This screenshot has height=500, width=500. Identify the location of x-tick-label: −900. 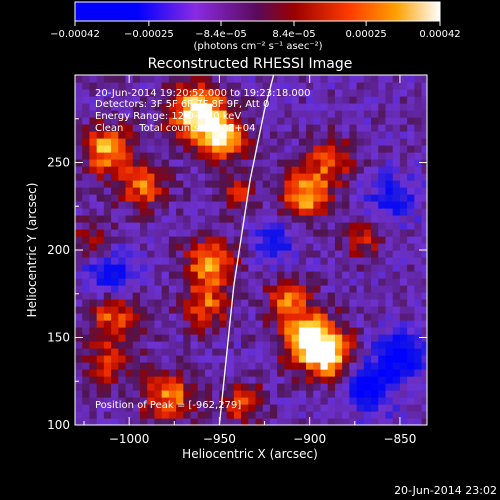
(309, 439).